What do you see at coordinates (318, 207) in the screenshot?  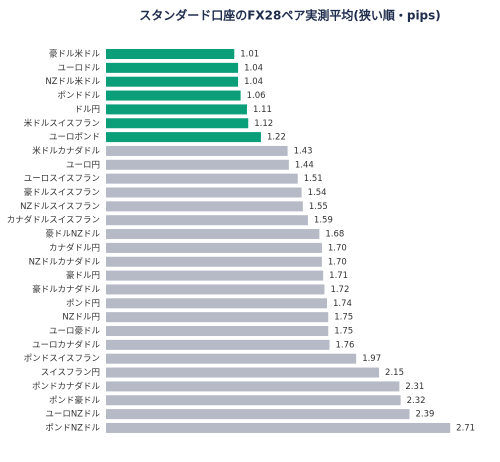 I see `value-label: 1.55` at bounding box center [318, 207].